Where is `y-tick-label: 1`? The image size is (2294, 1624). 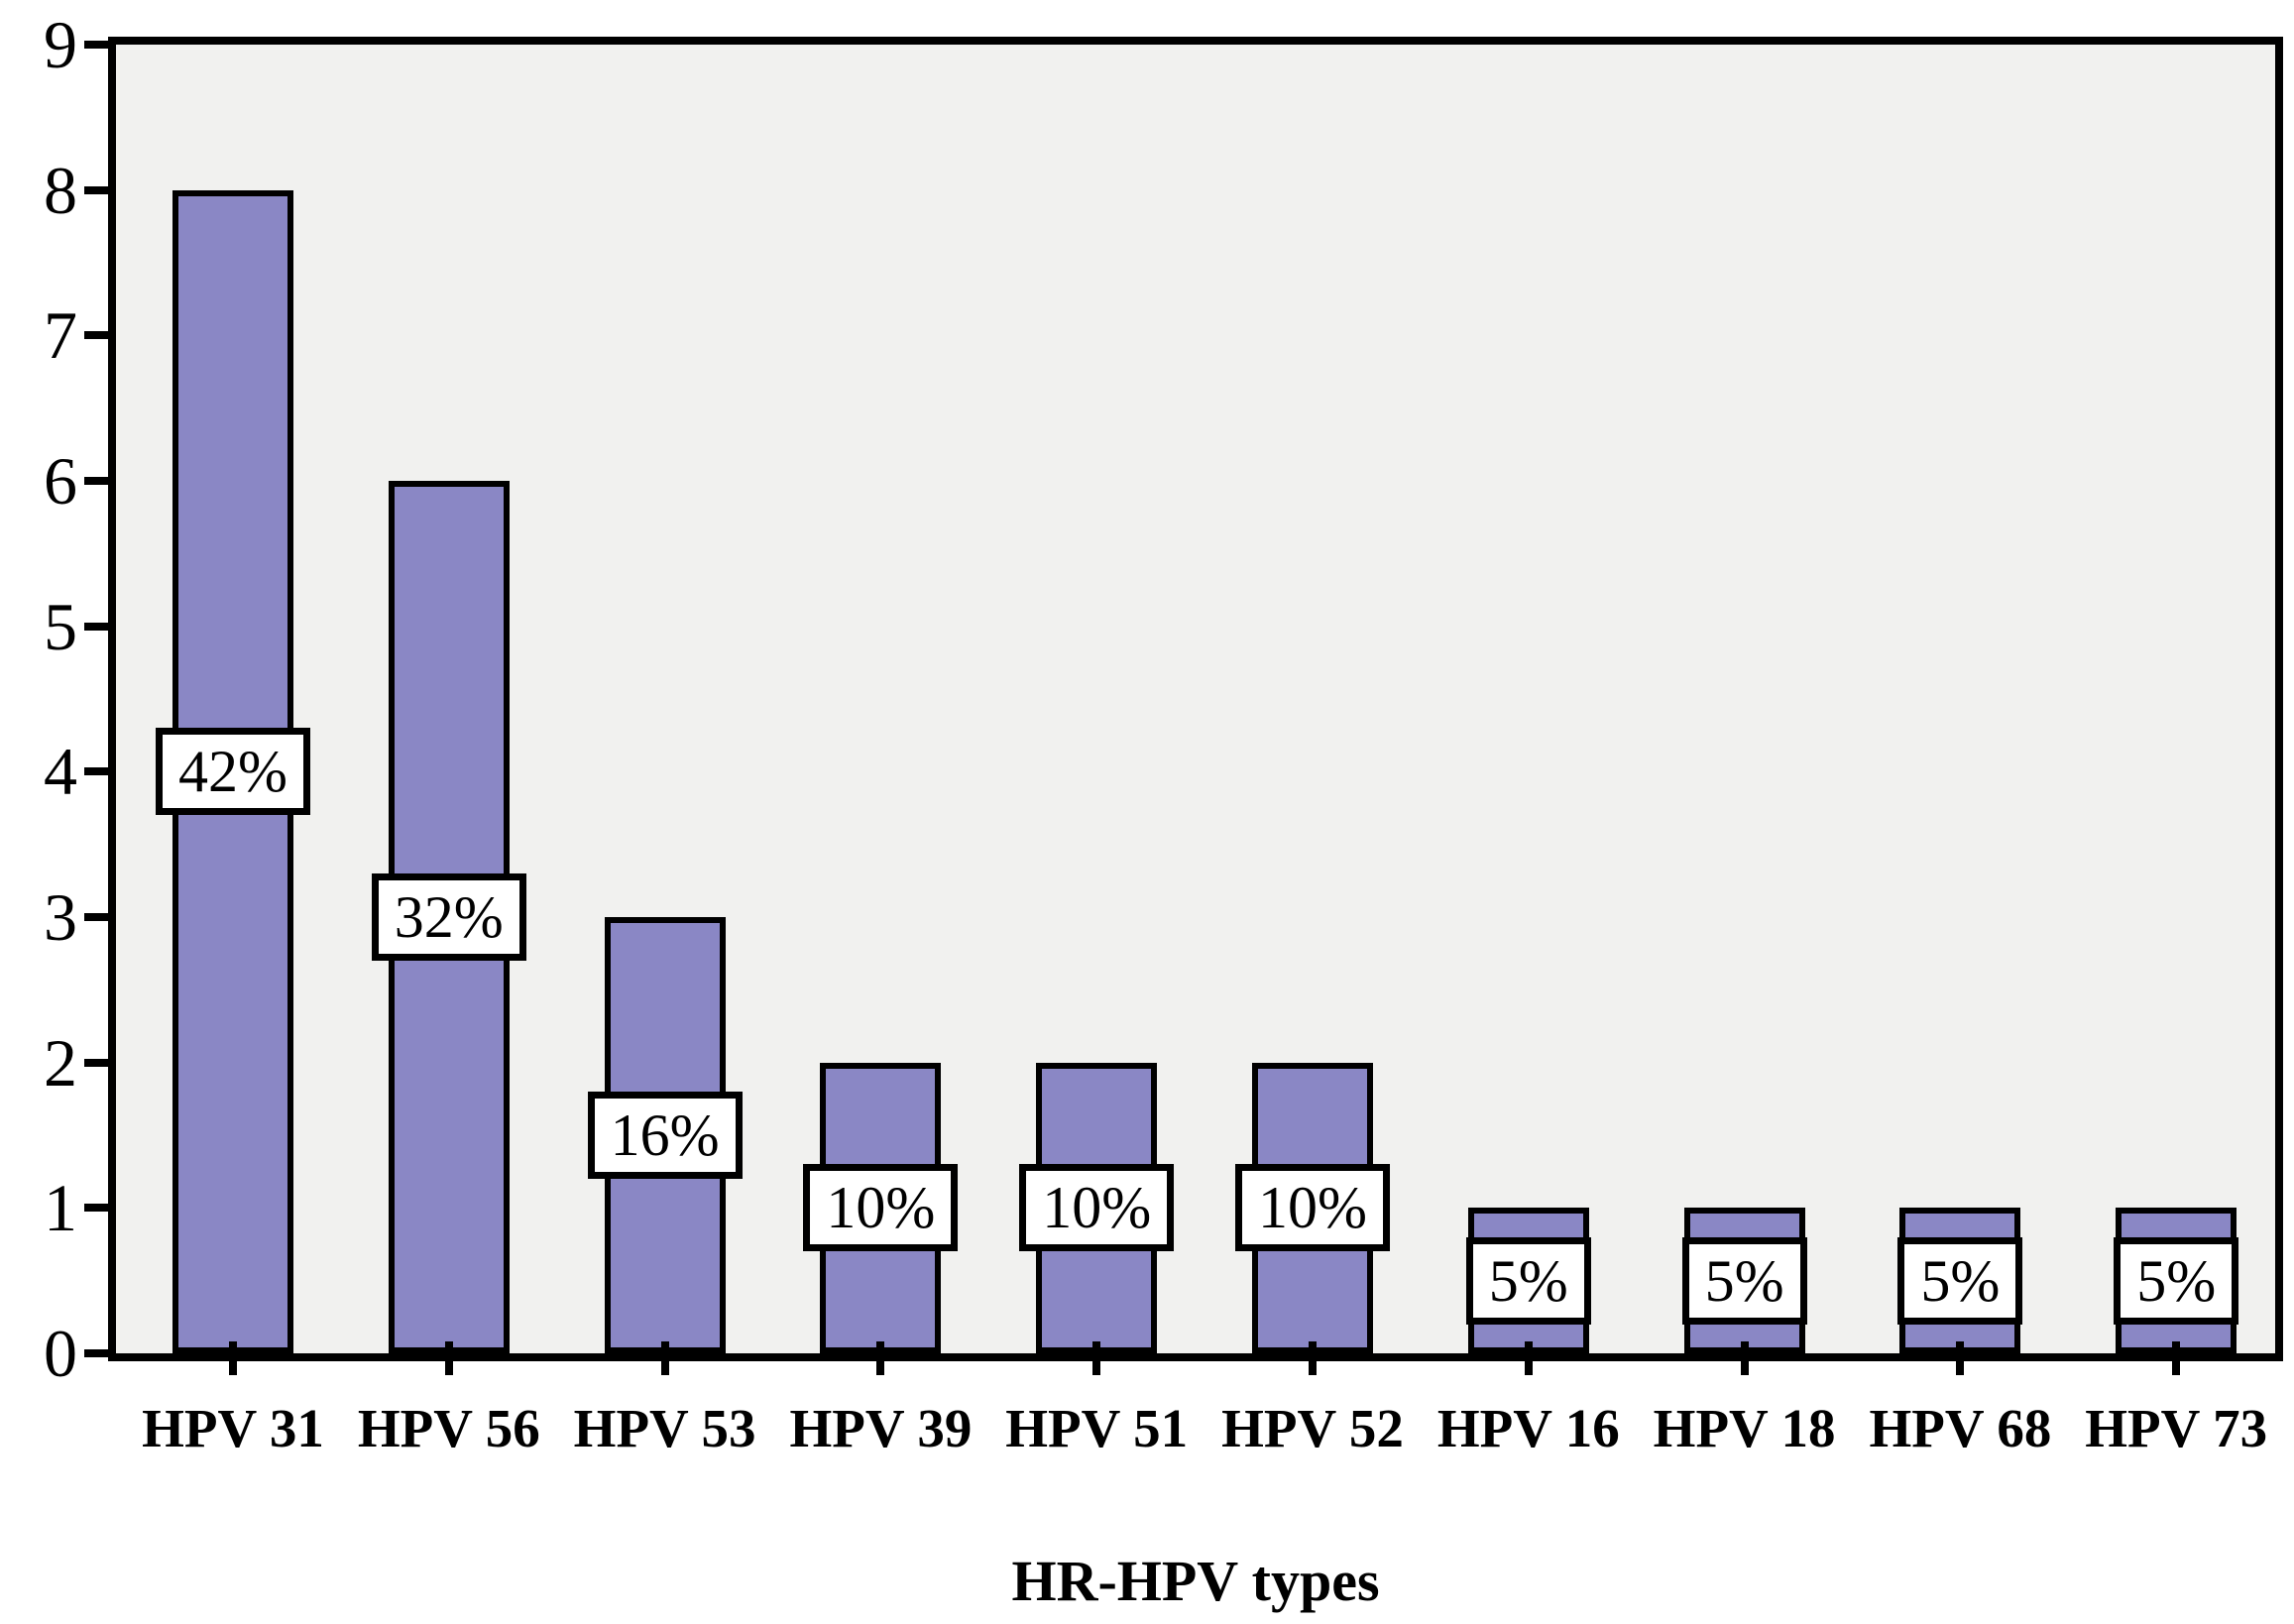 y-tick-label: 1 is located at coordinates (60, 1208).